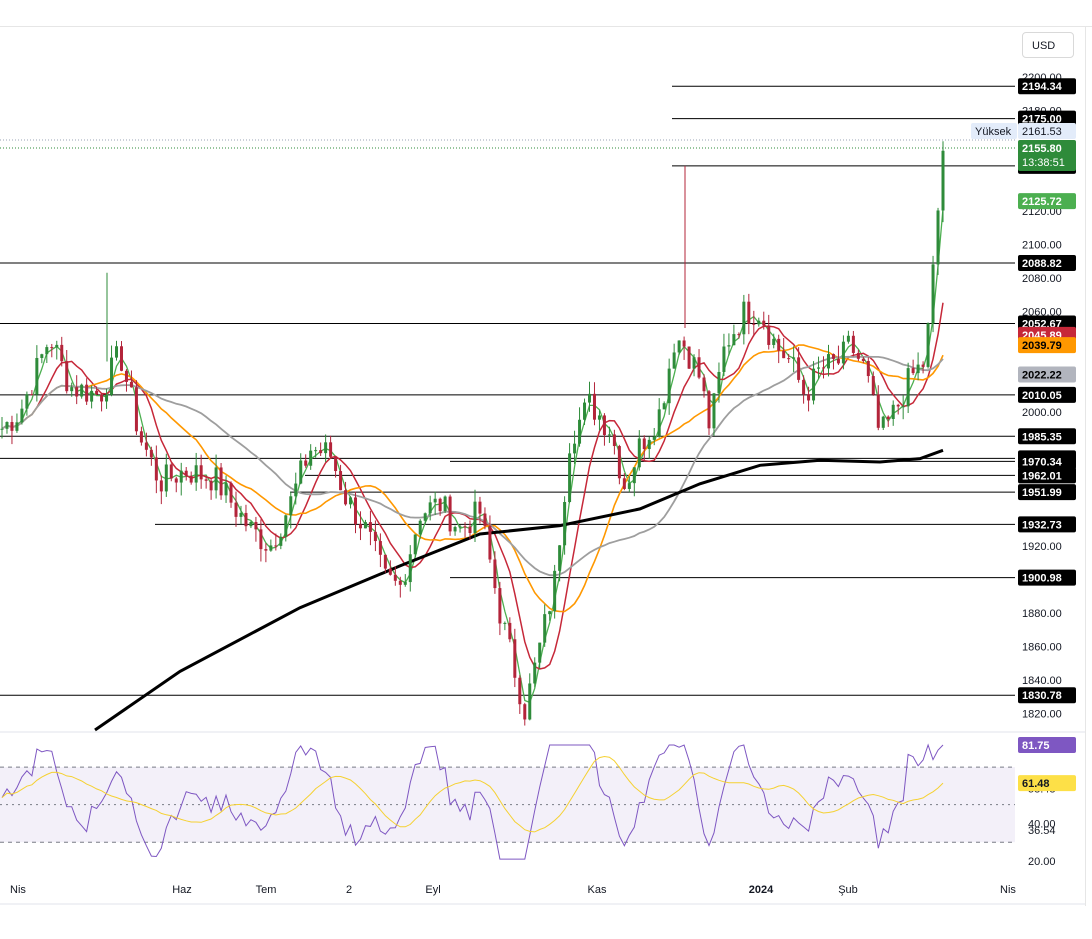 This screenshot has height=939, width=1092. Describe the element at coordinates (349, 890) in the screenshot. I see `time-tick-label: 2` at that location.